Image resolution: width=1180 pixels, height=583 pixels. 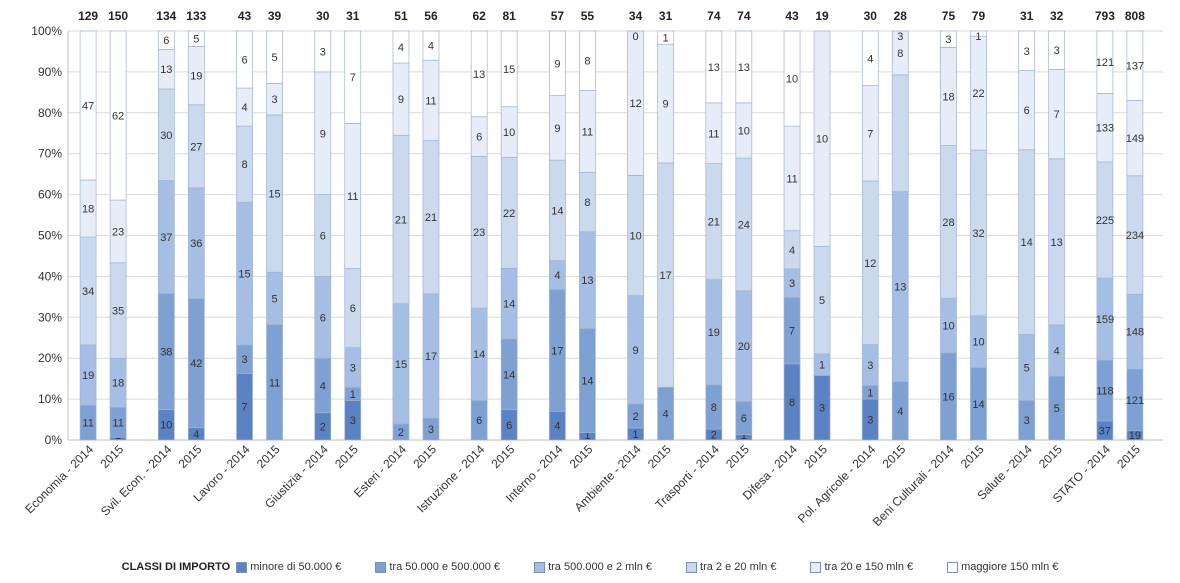 What do you see at coordinates (323, 134) in the screenshot?
I see `seg-label-4-6: 9` at bounding box center [323, 134].